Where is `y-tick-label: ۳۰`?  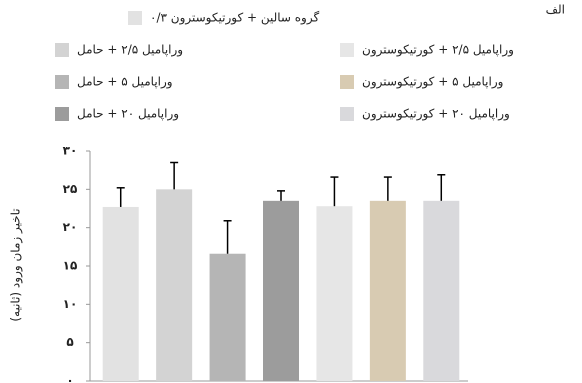
y-tick-label: ۳۰ is located at coordinates (70, 151).